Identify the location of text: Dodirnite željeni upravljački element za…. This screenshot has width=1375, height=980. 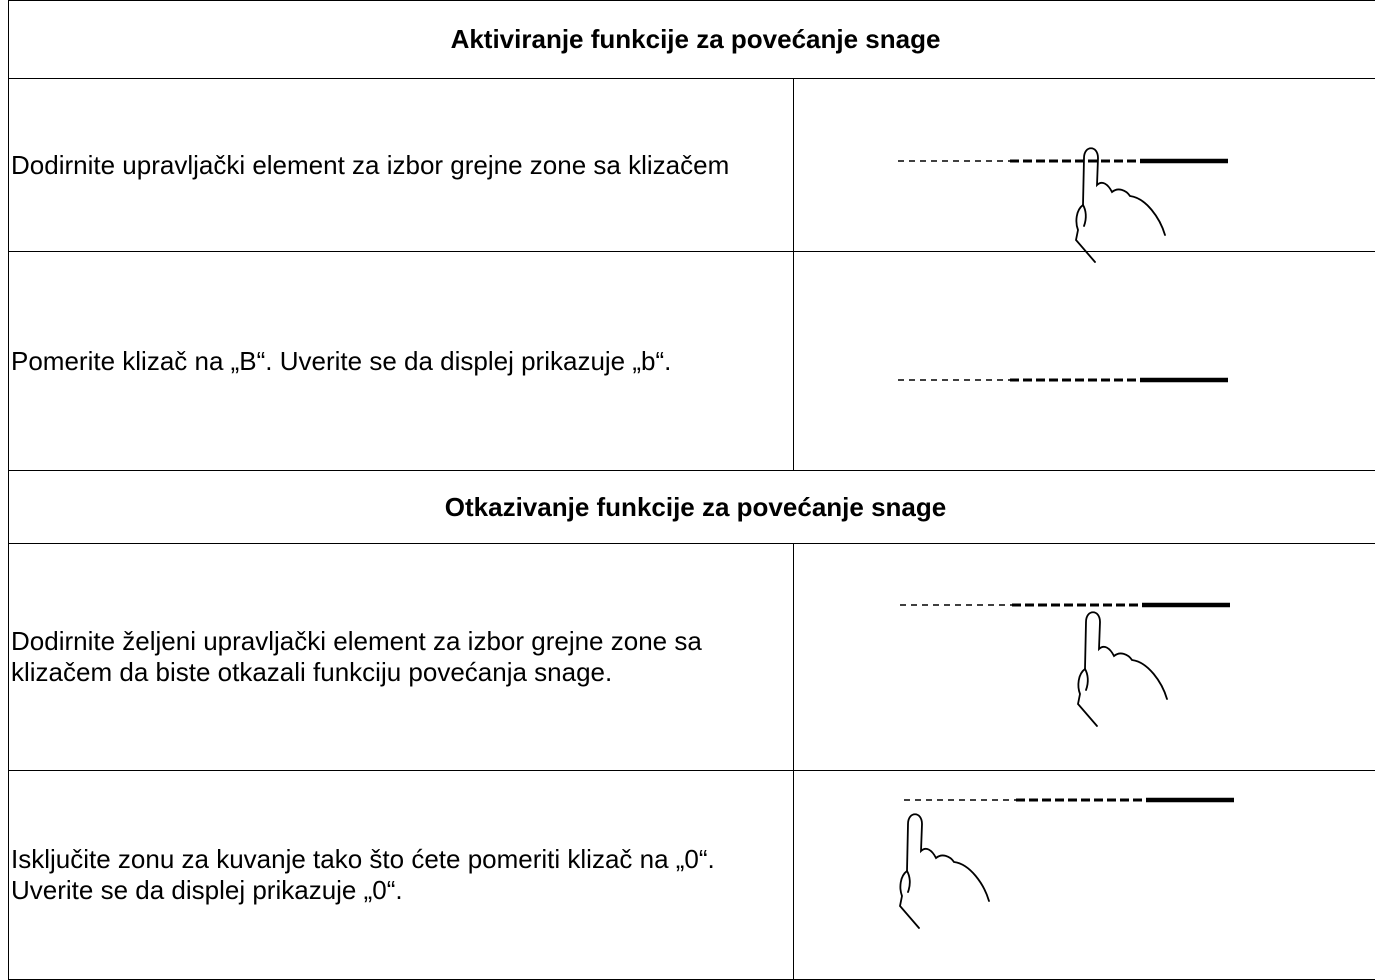
(356, 656).